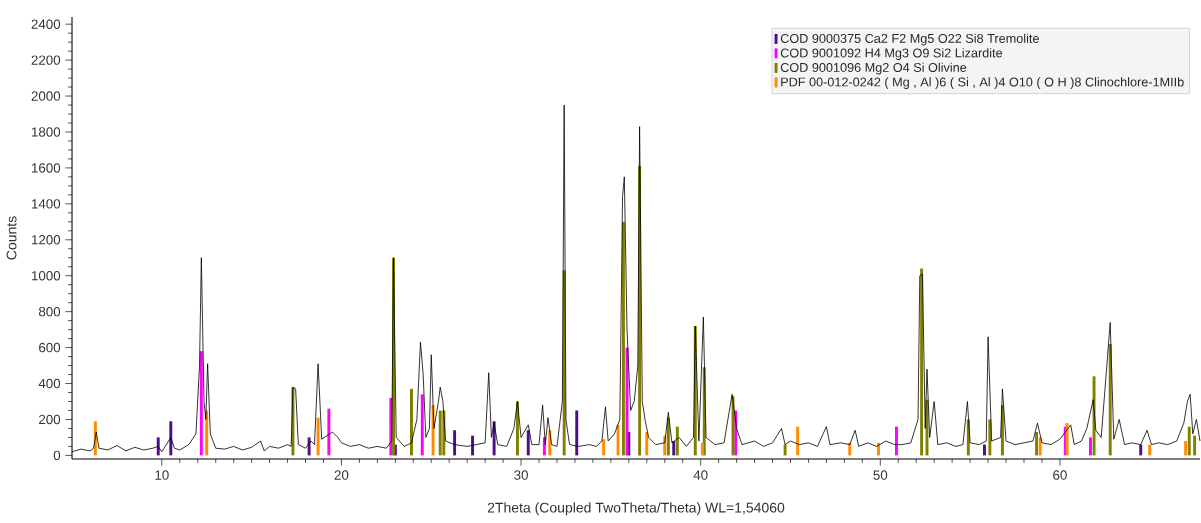 The image size is (1201, 523). I want to click on y-tick-label: 1000, so click(46, 276).